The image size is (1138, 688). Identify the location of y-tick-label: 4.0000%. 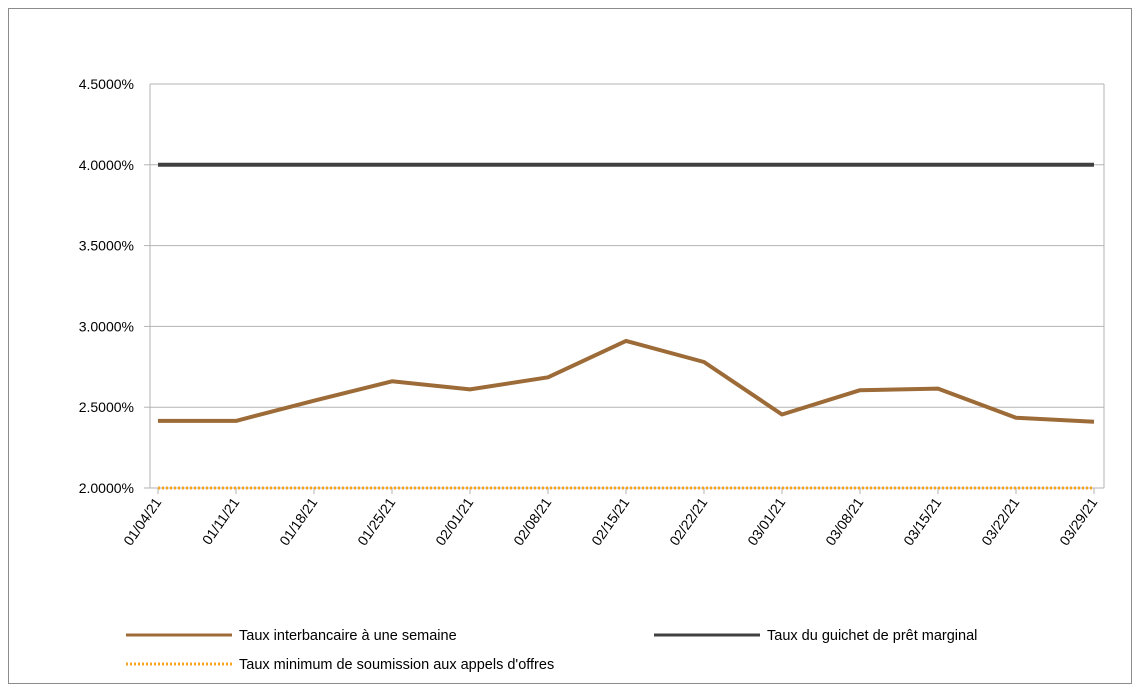
(106, 165).